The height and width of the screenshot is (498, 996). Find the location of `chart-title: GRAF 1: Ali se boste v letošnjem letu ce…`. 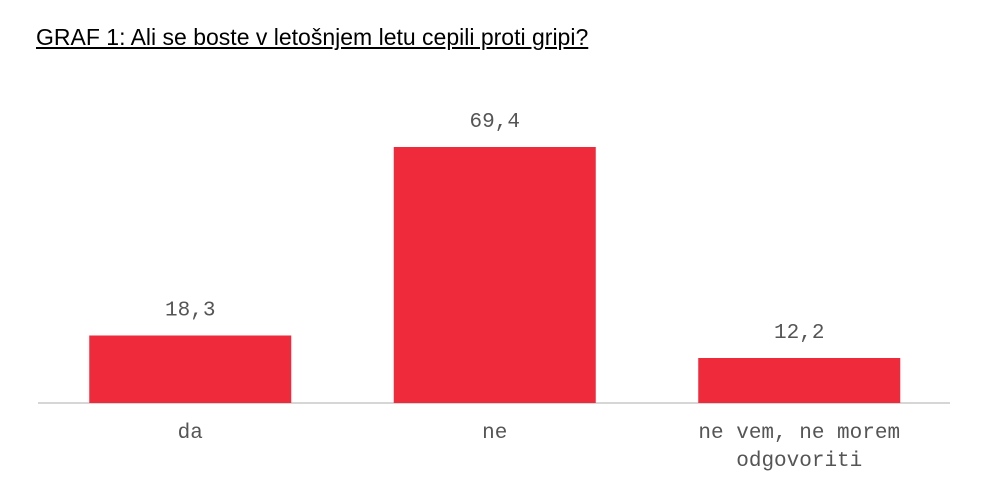

chart-title: GRAF 1: Ali se boste v letošnjem letu ce… is located at coordinates (312, 37).